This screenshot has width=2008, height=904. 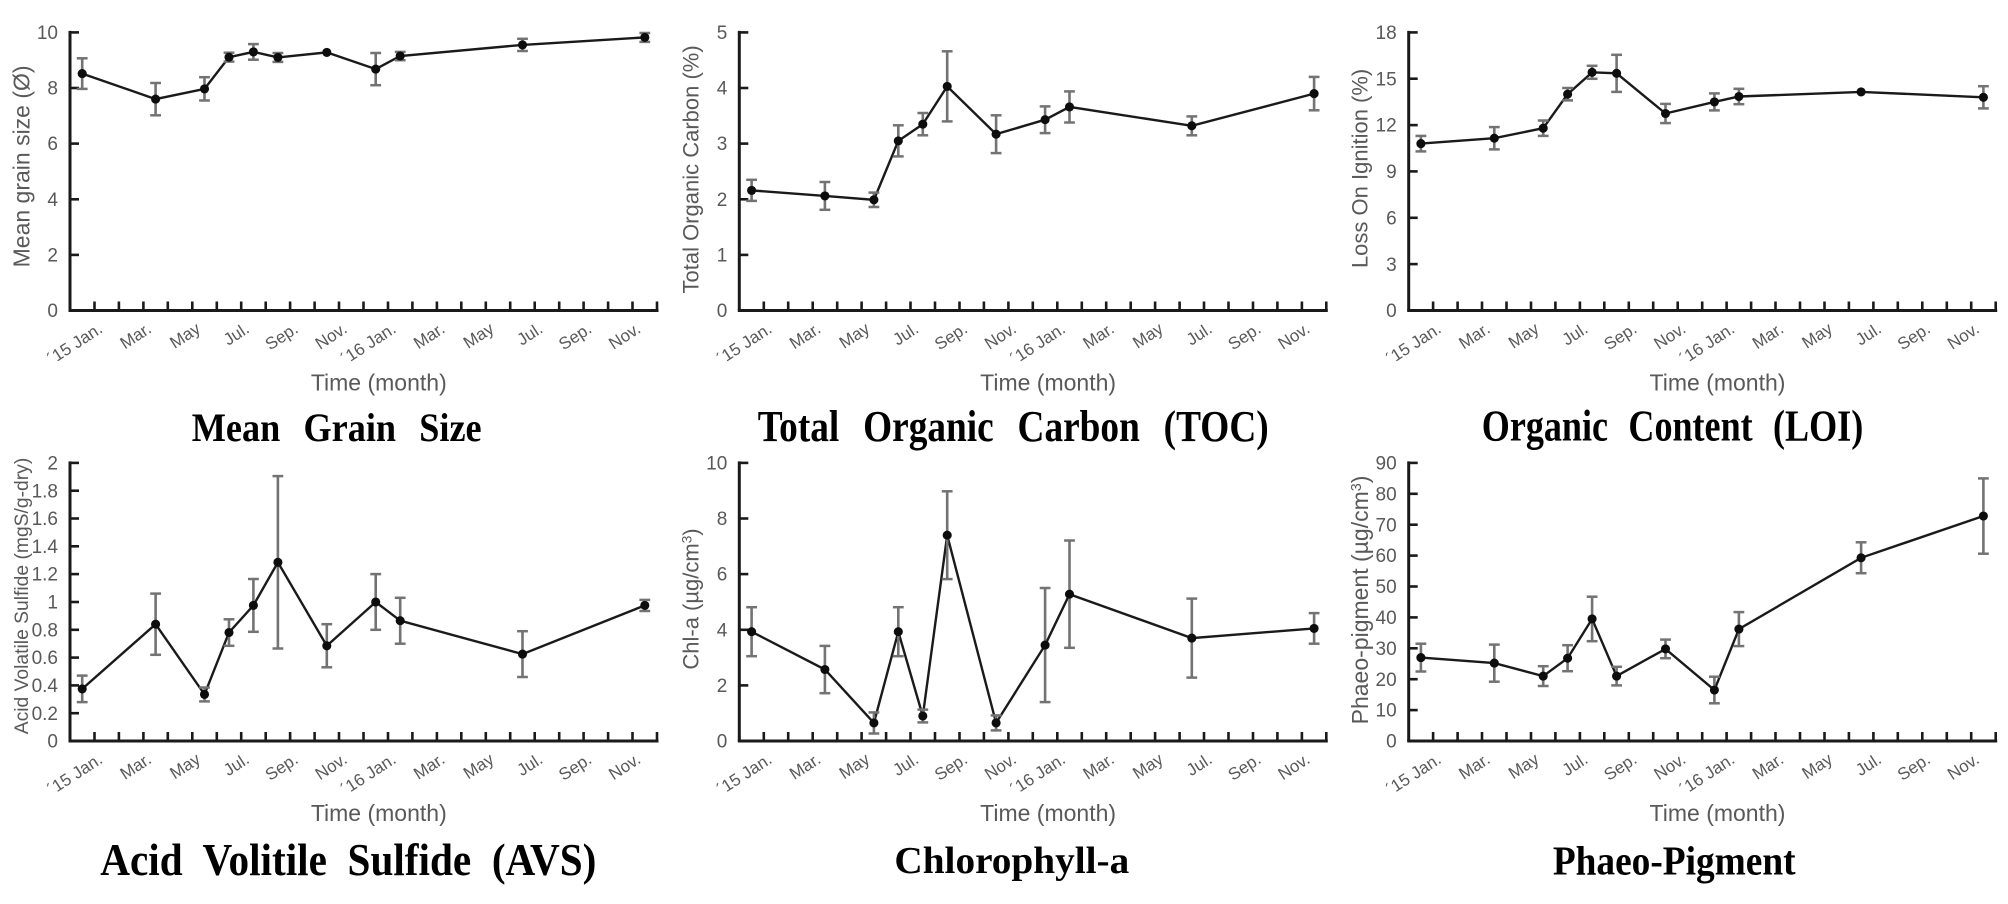 I want to click on svg-text: 0.2, so click(x=45, y=714).